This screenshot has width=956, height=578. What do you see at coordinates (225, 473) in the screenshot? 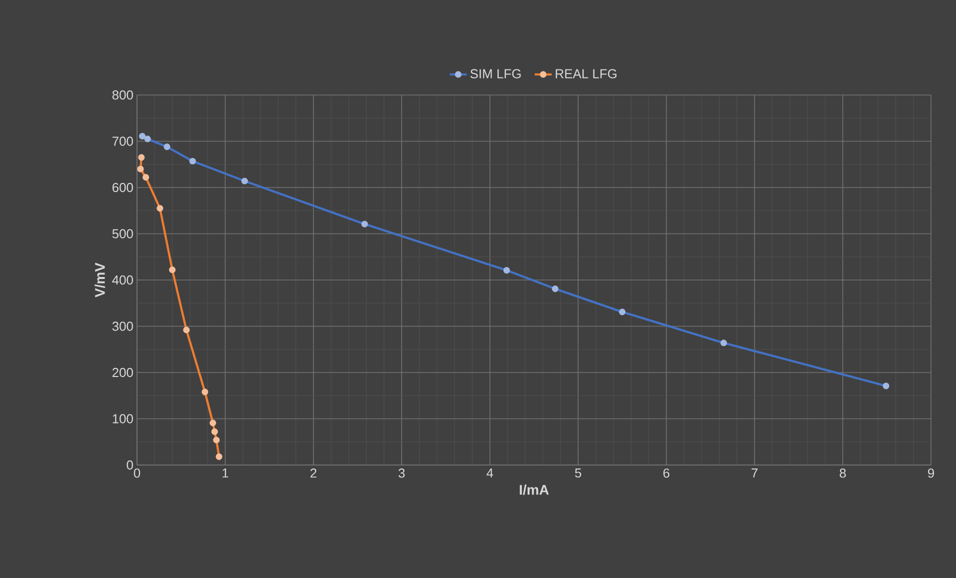
I see `x-tick-label: 1` at bounding box center [225, 473].